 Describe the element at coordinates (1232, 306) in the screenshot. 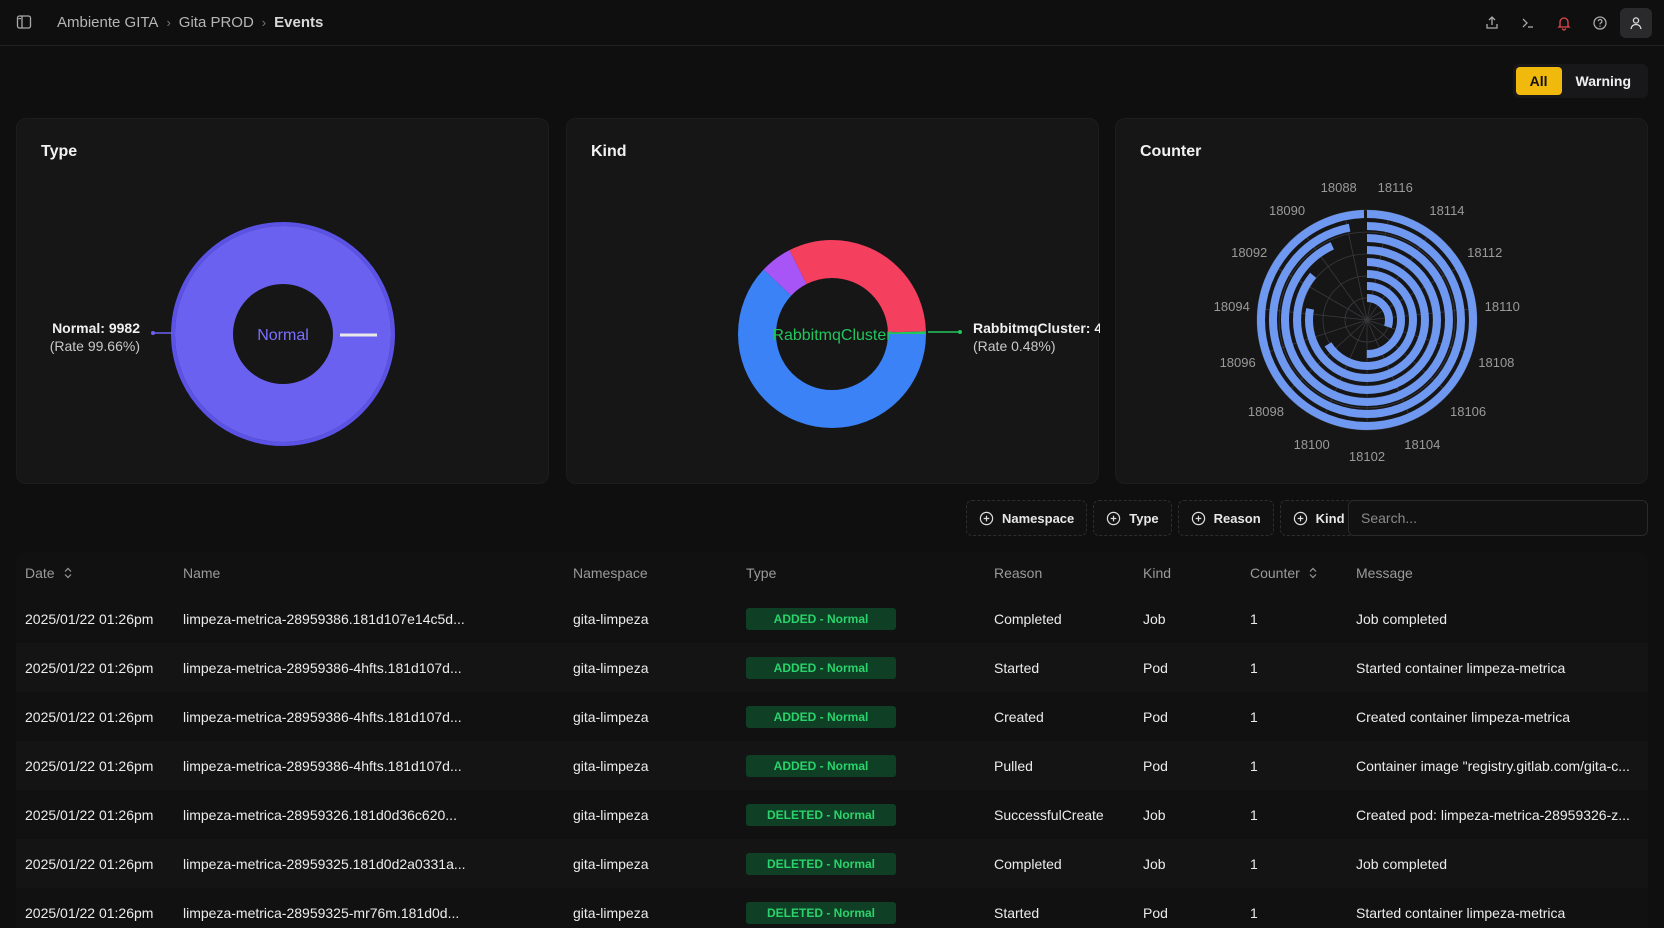

I see `counter-angle-label: 18094` at that location.